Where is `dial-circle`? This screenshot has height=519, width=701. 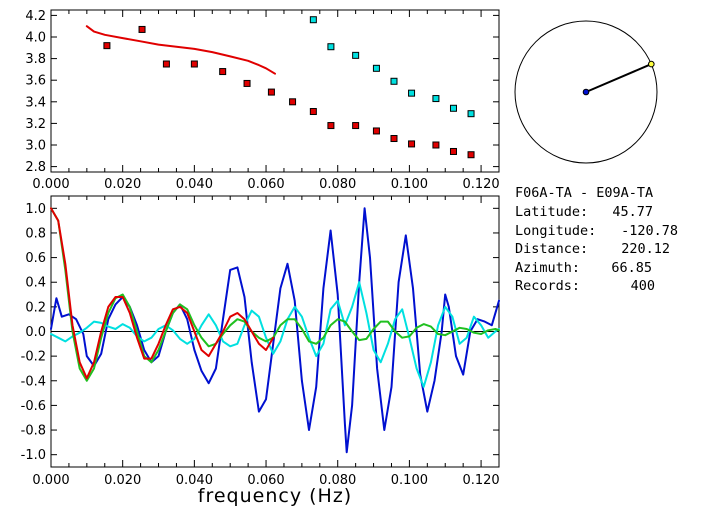 dial-circle is located at coordinates (586, 92).